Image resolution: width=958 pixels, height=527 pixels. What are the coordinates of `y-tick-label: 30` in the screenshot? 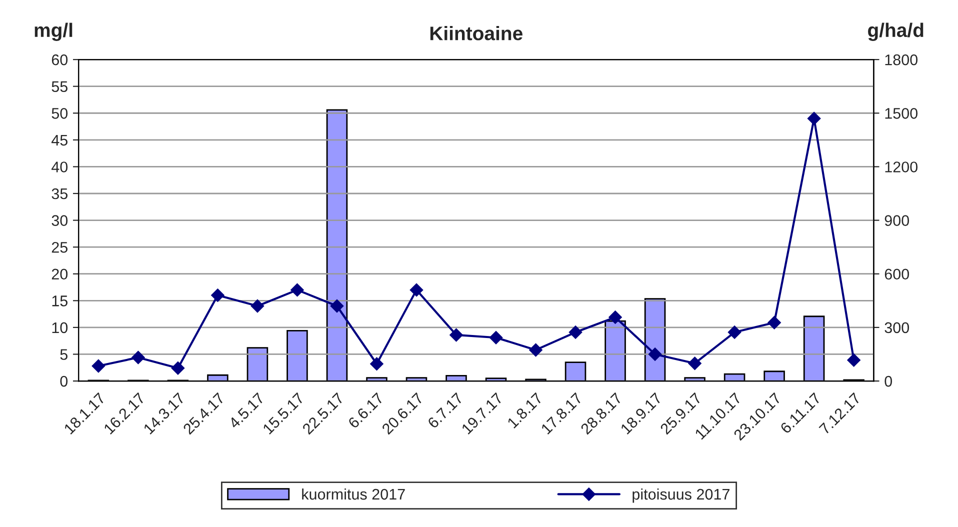 It's located at (60, 220).